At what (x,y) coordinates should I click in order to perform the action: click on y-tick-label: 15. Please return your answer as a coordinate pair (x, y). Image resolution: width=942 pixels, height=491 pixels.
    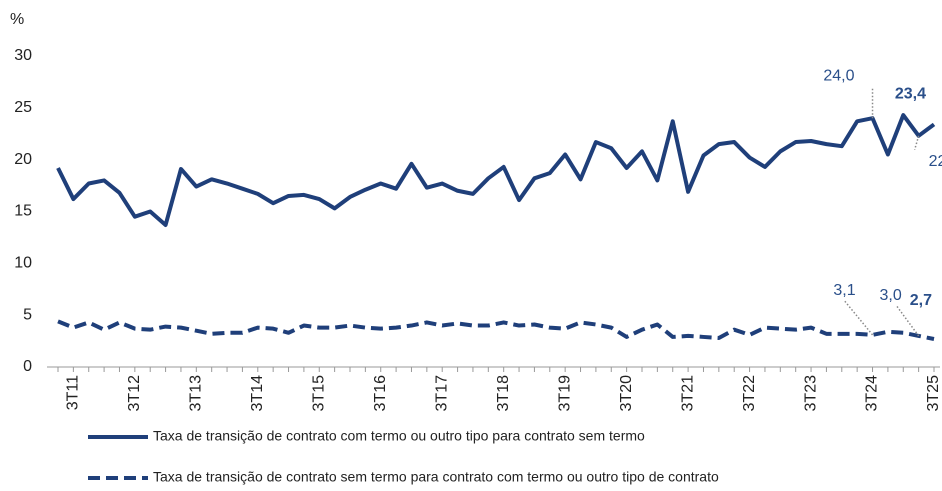
    Looking at the image, I should click on (23, 211).